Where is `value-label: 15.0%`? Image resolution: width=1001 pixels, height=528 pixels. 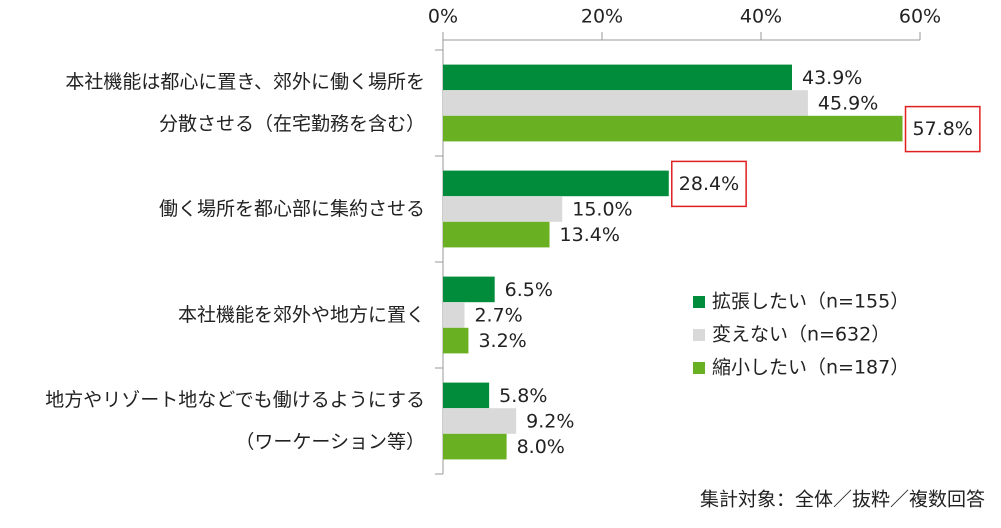
value-label: 15.0% is located at coordinates (602, 210).